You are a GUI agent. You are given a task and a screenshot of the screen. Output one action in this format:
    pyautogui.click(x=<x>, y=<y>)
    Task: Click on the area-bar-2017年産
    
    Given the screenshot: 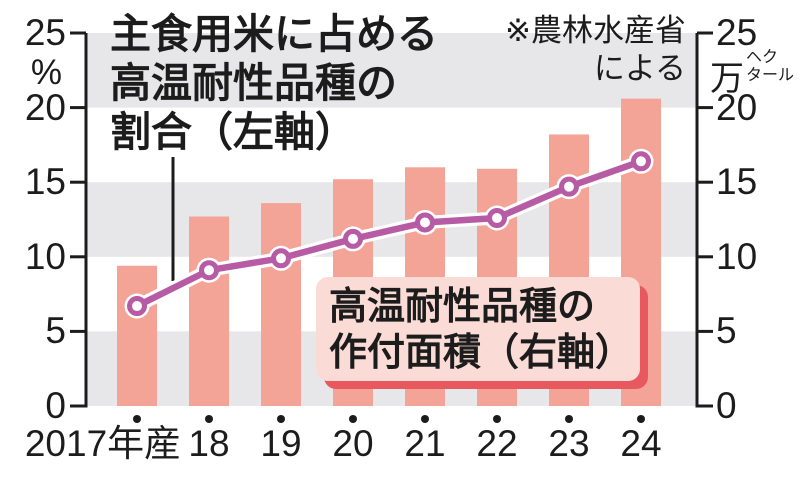 What is the action you would take?
    pyautogui.click(x=137, y=335)
    